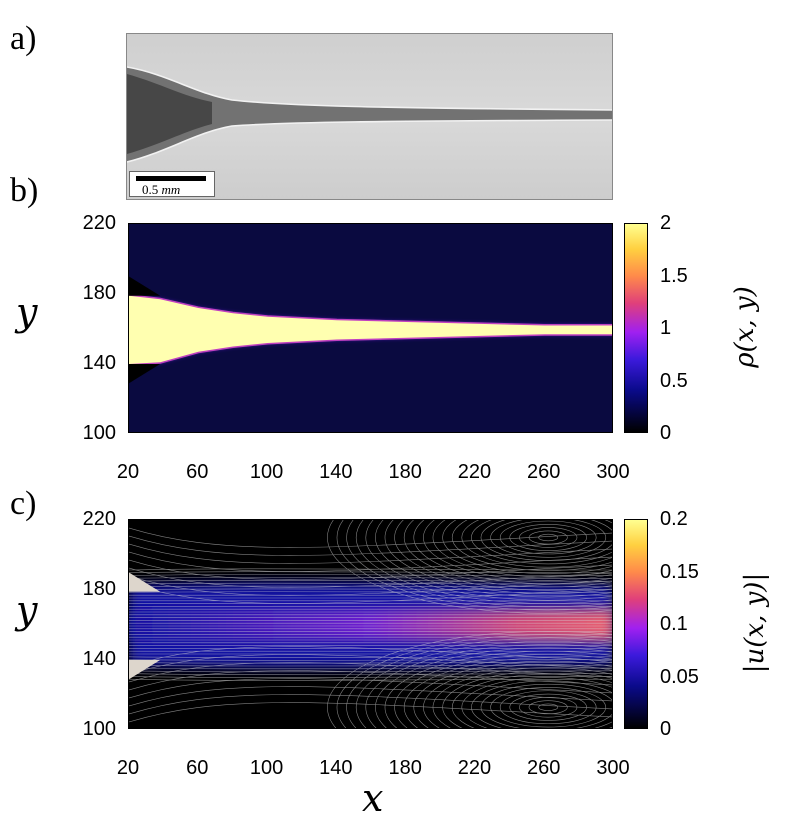 The image size is (789, 830). What do you see at coordinates (24, 190) in the screenshot?
I see `panel-b-letter: b)` at bounding box center [24, 190].